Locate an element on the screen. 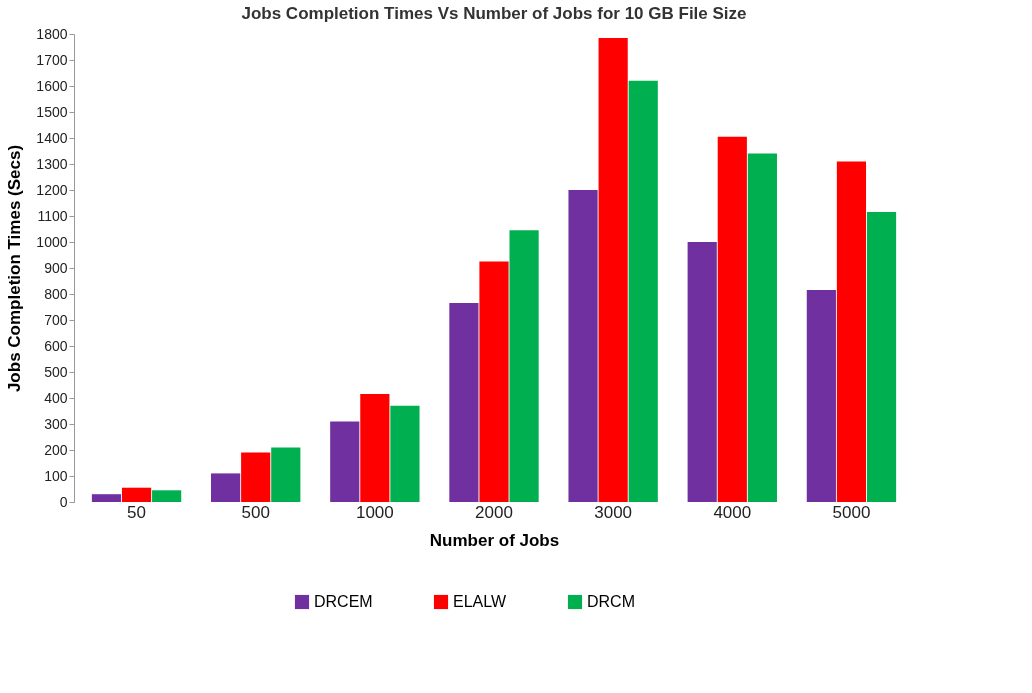  x-tick-label: 2000 is located at coordinates (494, 512).